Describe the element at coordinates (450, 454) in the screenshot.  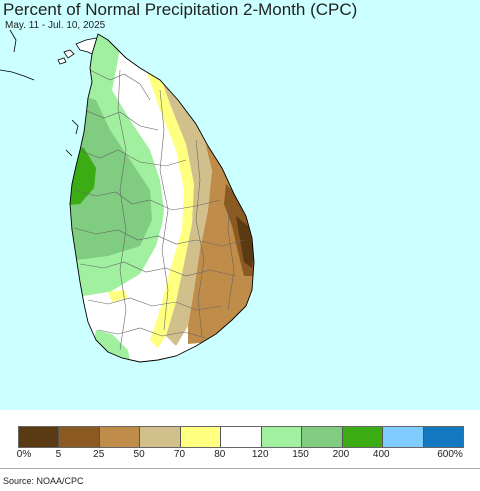
I see `legend-label: 600%` at that location.